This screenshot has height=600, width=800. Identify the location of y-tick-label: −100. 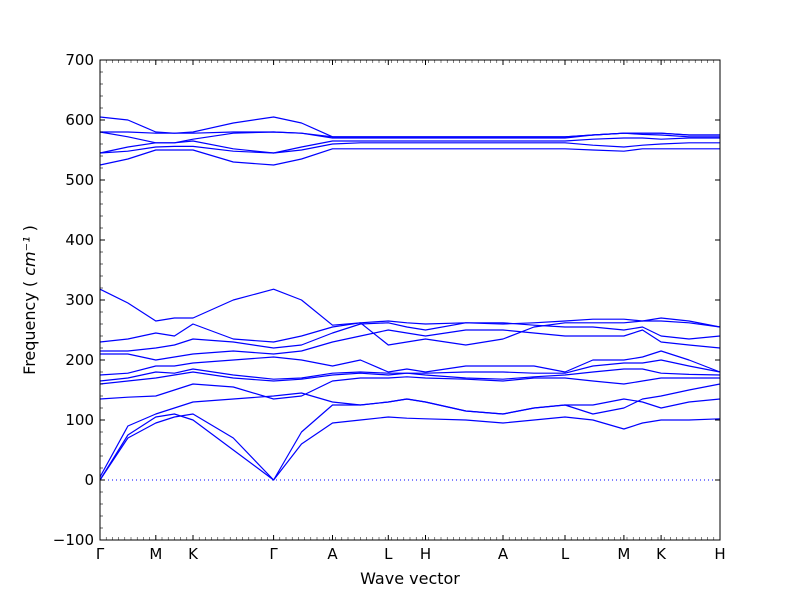
(73, 540).